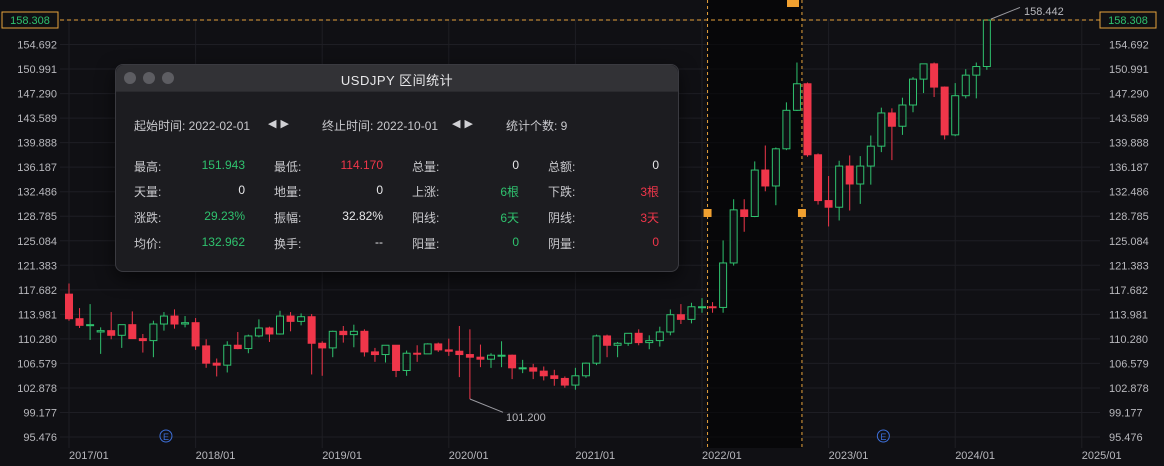  Describe the element at coordinates (426, 167) in the screenshot. I see `stat-label: 总量:` at that location.